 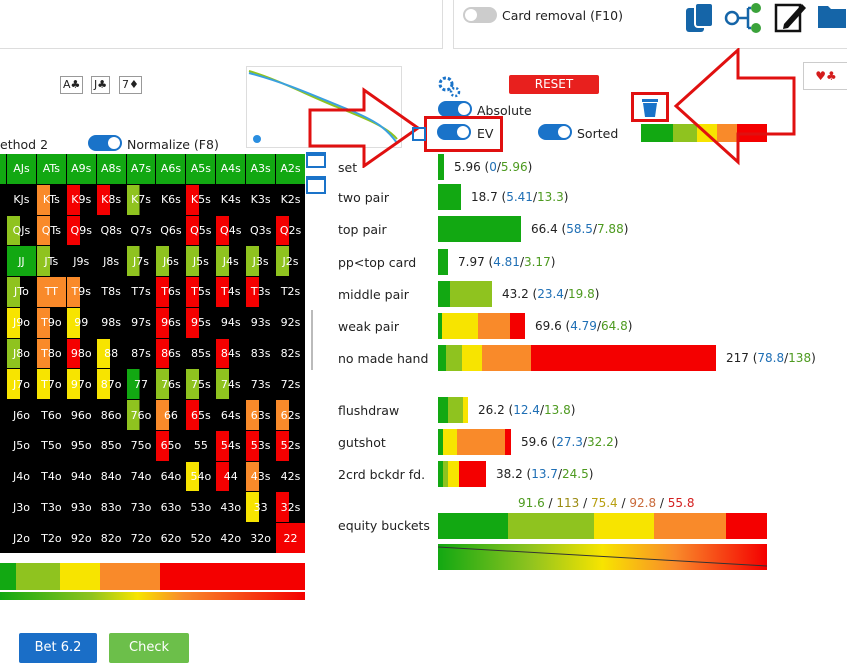 What do you see at coordinates (554, 84) in the screenshot?
I see `reset-button: RESET` at bounding box center [554, 84].